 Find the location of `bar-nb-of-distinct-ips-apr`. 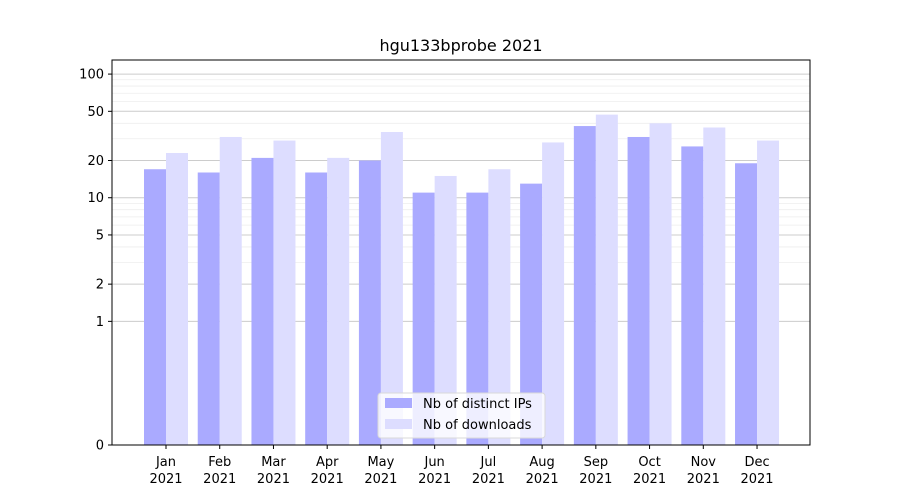

bar-nb-of-distinct-ips-apr is located at coordinates (316, 309).